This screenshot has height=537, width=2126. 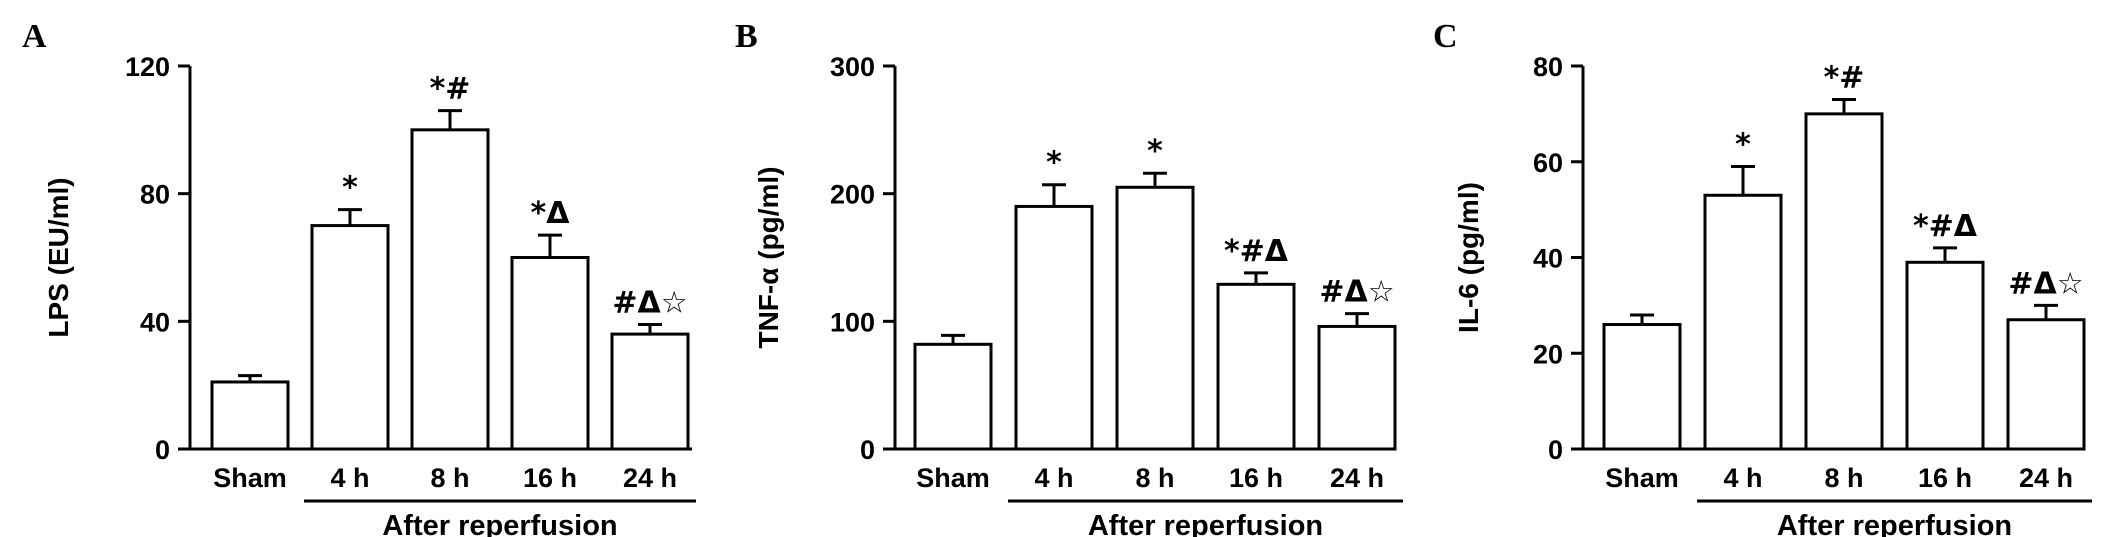 What do you see at coordinates (58, 257) in the screenshot?
I see `y-axis-label: LPS (EU/ml)` at bounding box center [58, 257].